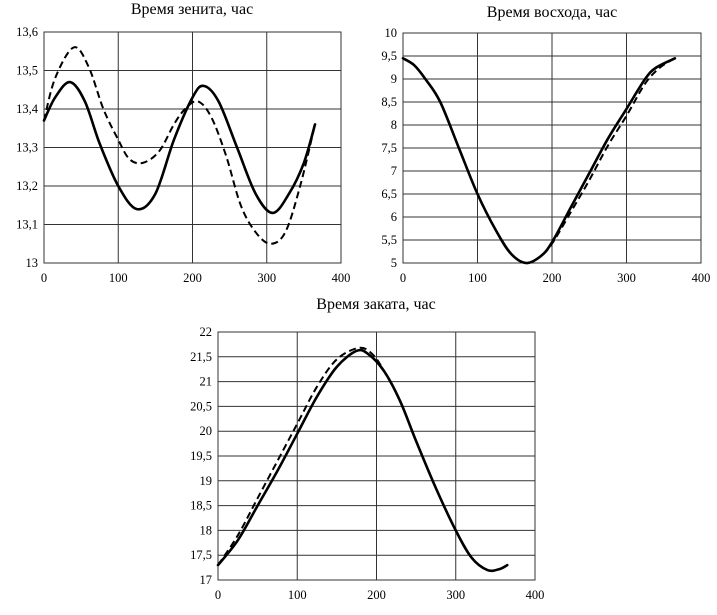 The width and height of the screenshot is (717, 615). I want to click on y-tick-label: 5, so click(394, 263).